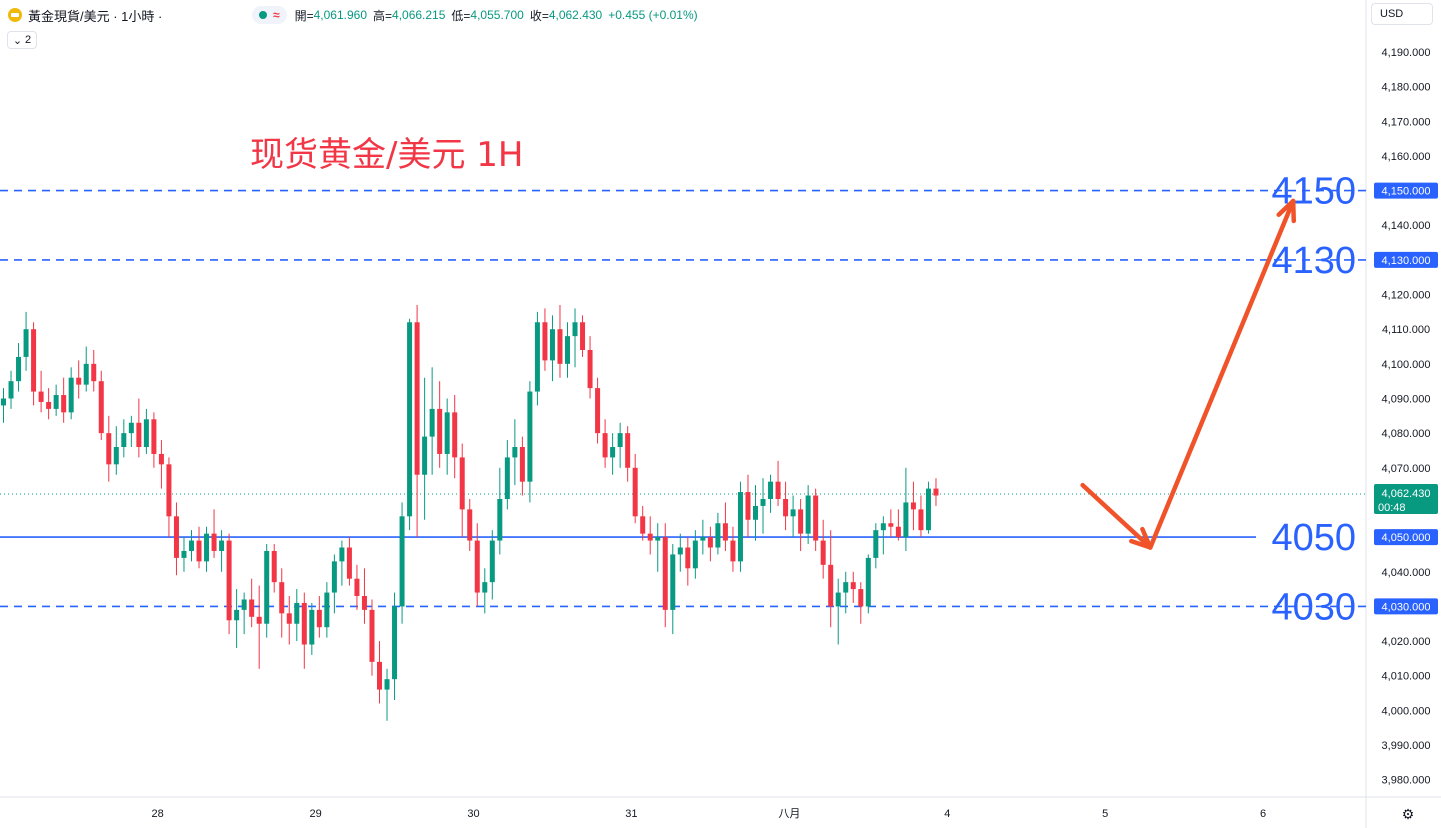 This screenshot has height=828, width=1441. Describe the element at coordinates (1105, 814) in the screenshot. I see `time-tick-label: 5` at that location.